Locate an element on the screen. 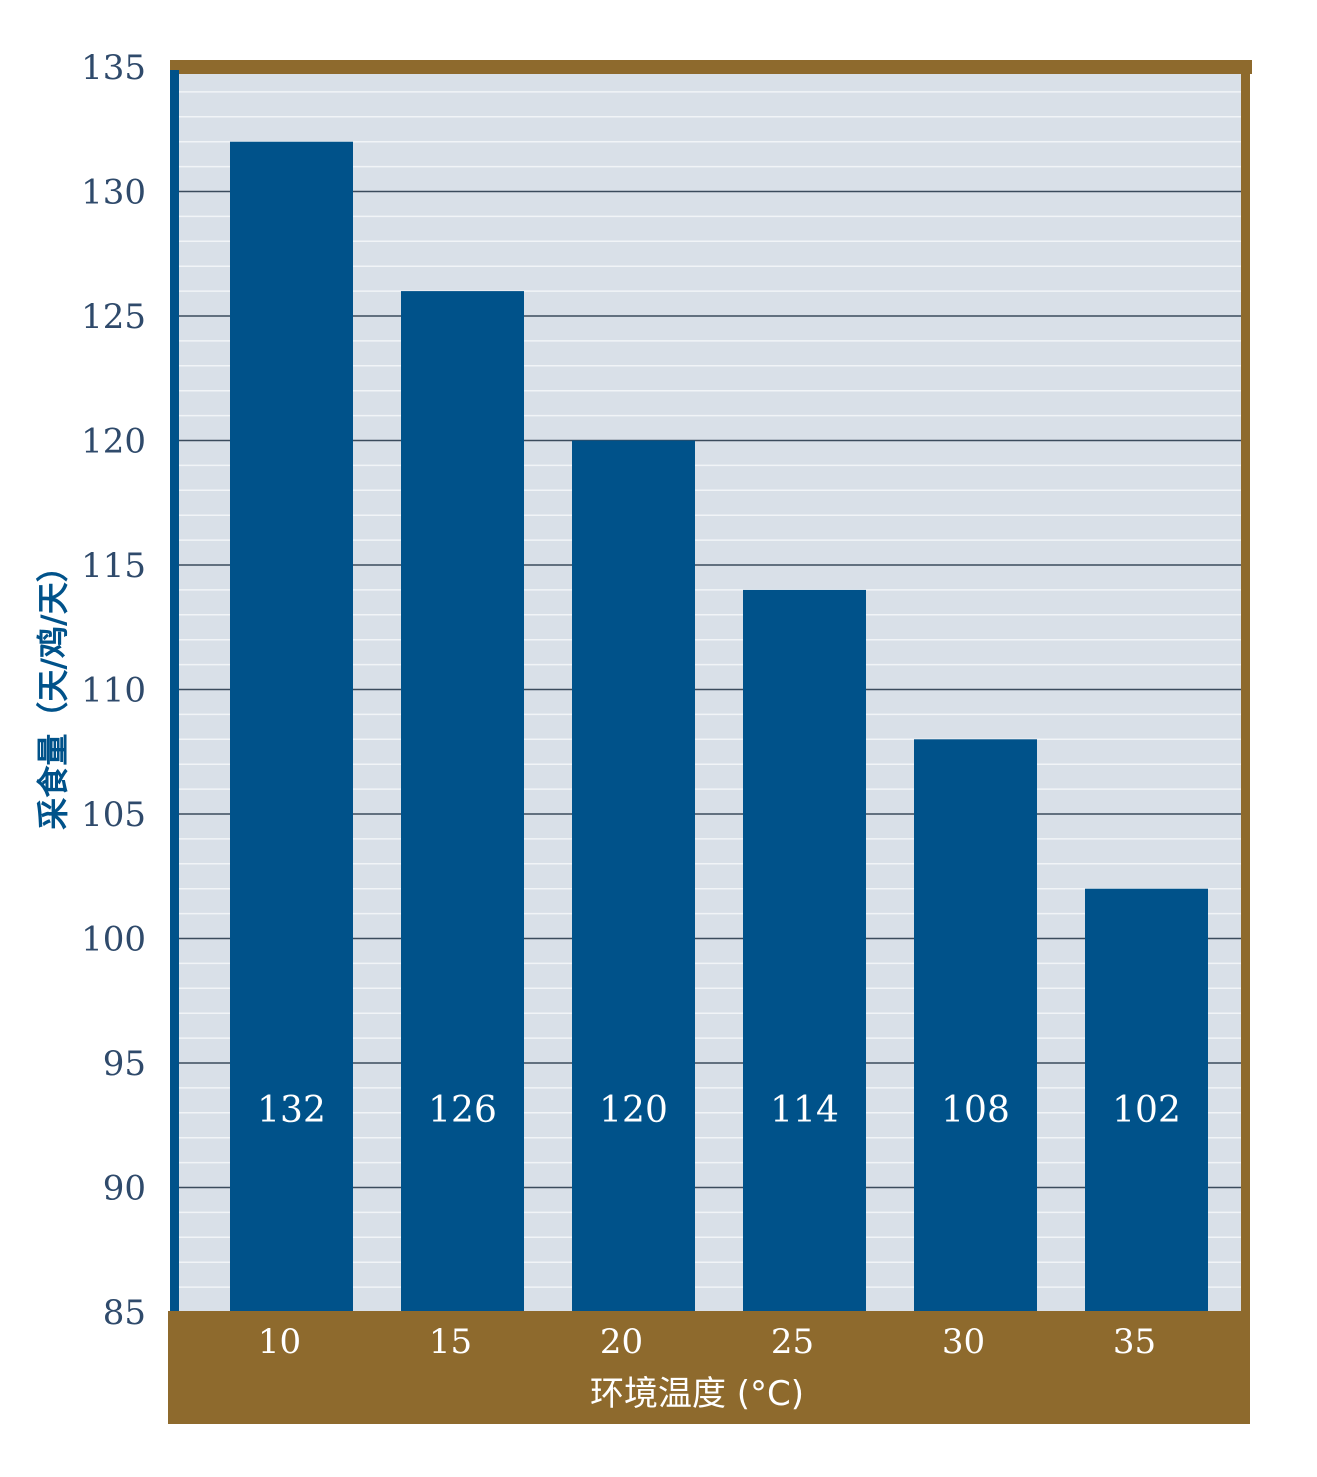 The image size is (1317, 1477). x-tick-label: 10 is located at coordinates (279, 1342).